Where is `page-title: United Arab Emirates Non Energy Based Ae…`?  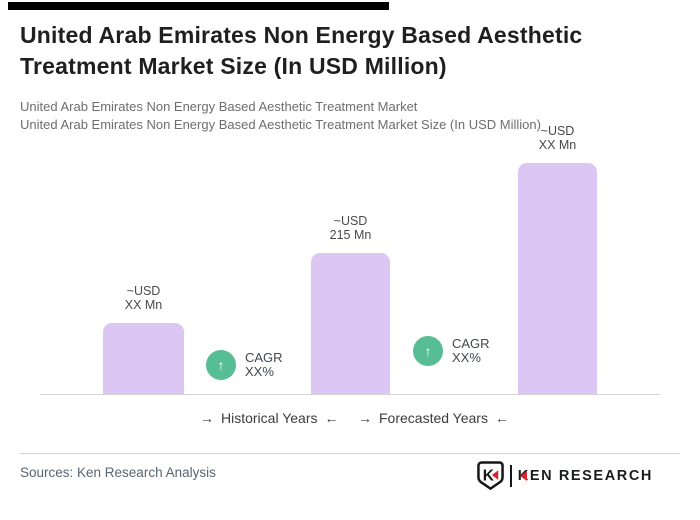
page-title: United Arab Emirates Non Energy Based Ae… is located at coordinates (350, 51).